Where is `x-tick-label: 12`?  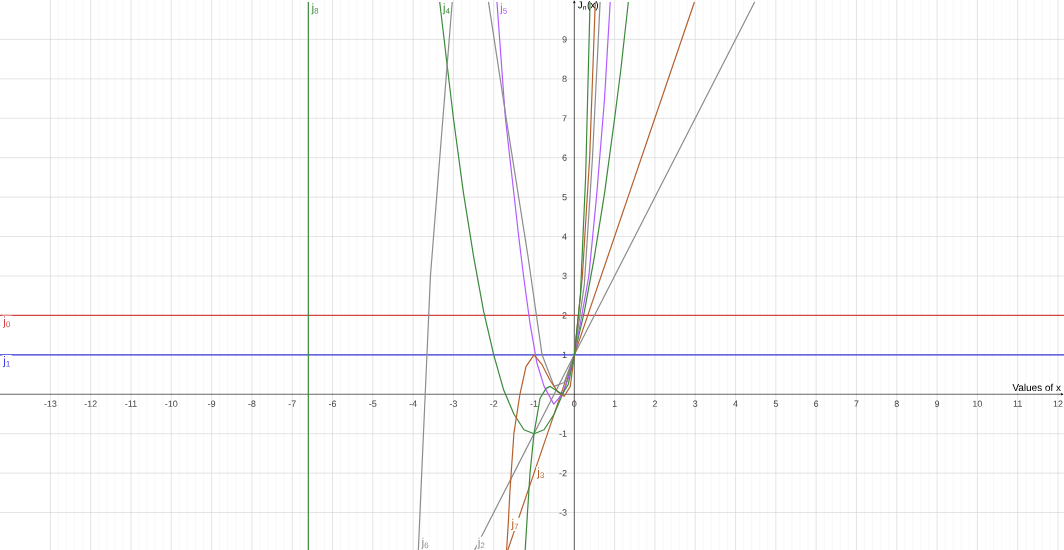 x-tick-label: 12 is located at coordinates (1058, 403).